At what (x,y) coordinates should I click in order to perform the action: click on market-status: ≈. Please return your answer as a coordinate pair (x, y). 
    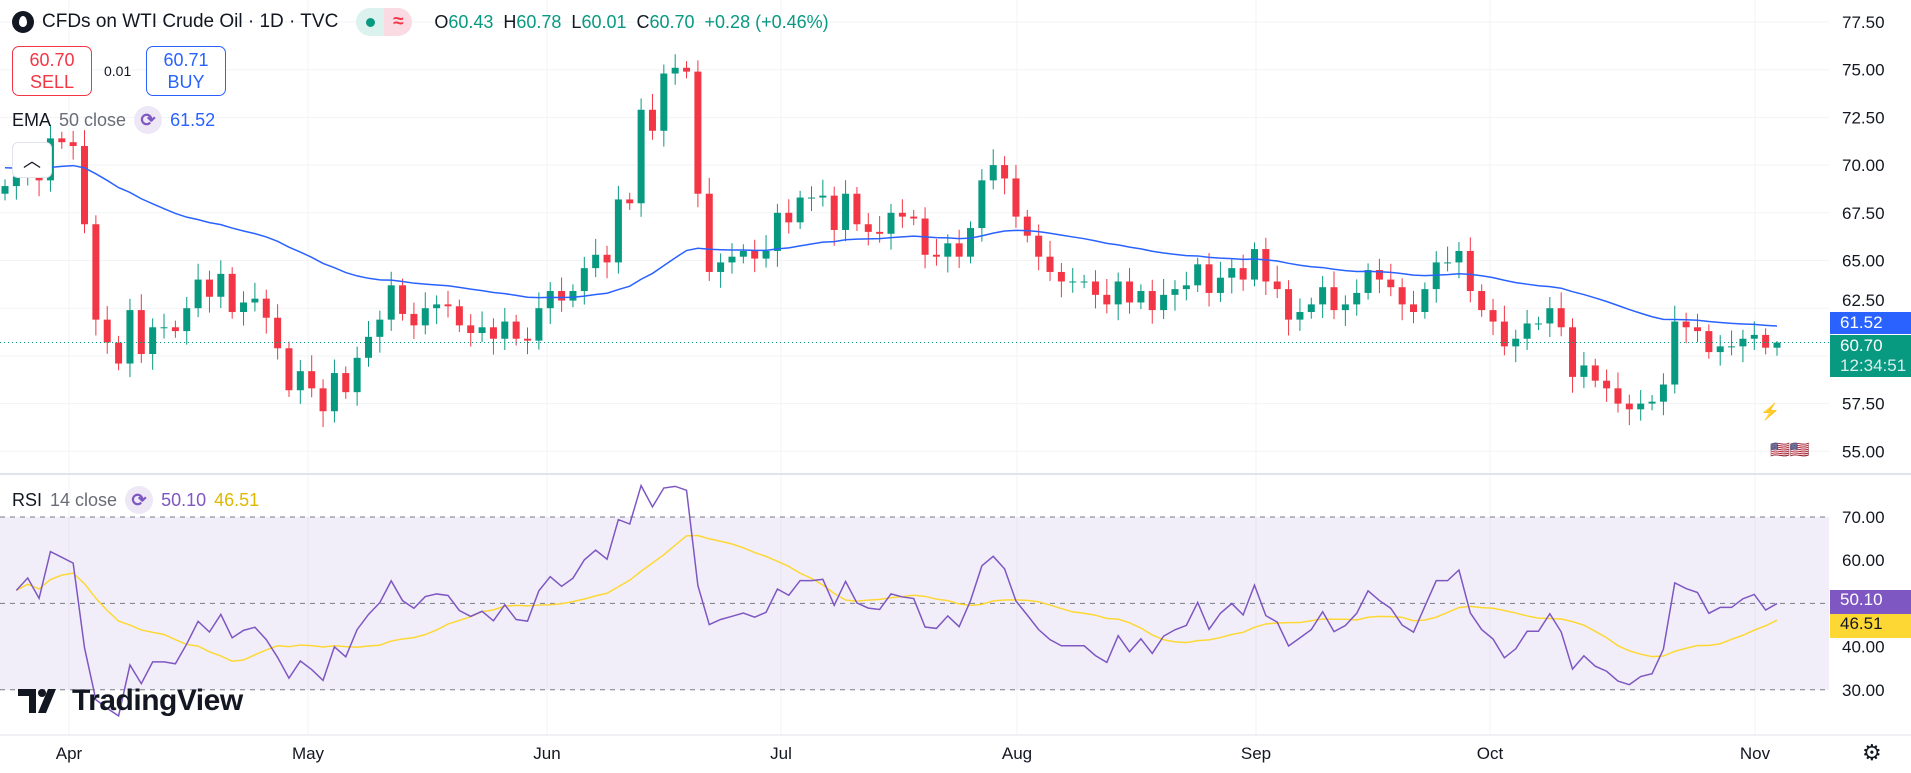
    Looking at the image, I should click on (384, 22).